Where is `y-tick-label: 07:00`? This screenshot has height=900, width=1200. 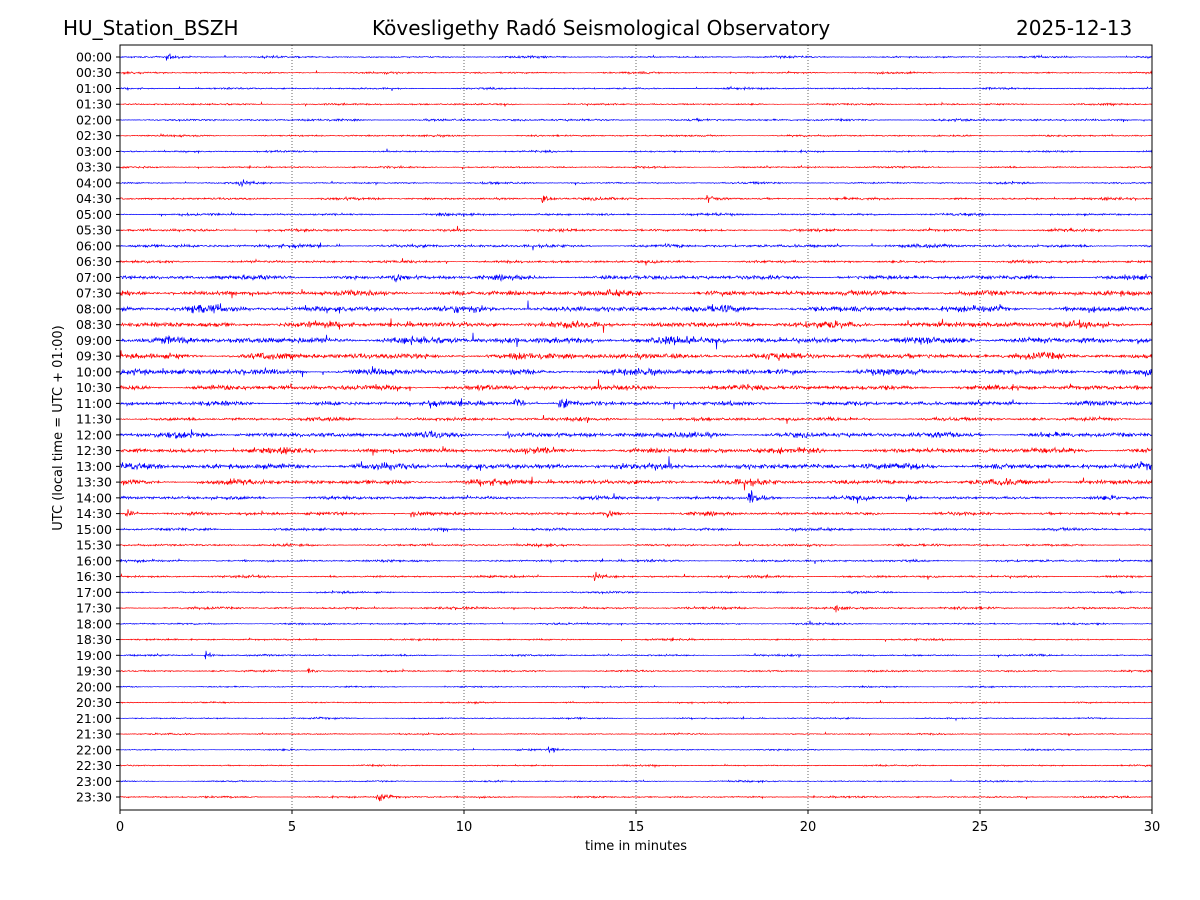
y-tick-label: 07:00 is located at coordinates (94, 277).